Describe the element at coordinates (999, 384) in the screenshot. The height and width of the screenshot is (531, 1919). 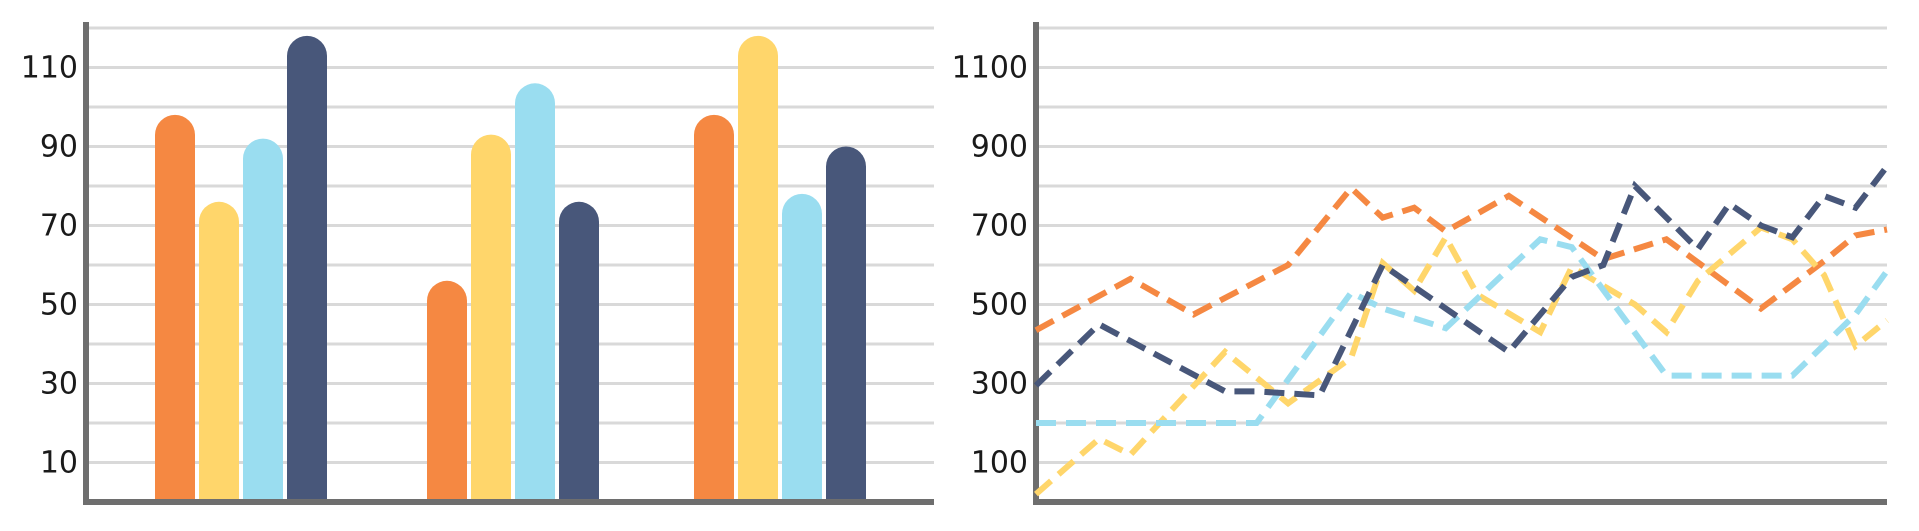
I see `y-tick-label: 300` at that location.